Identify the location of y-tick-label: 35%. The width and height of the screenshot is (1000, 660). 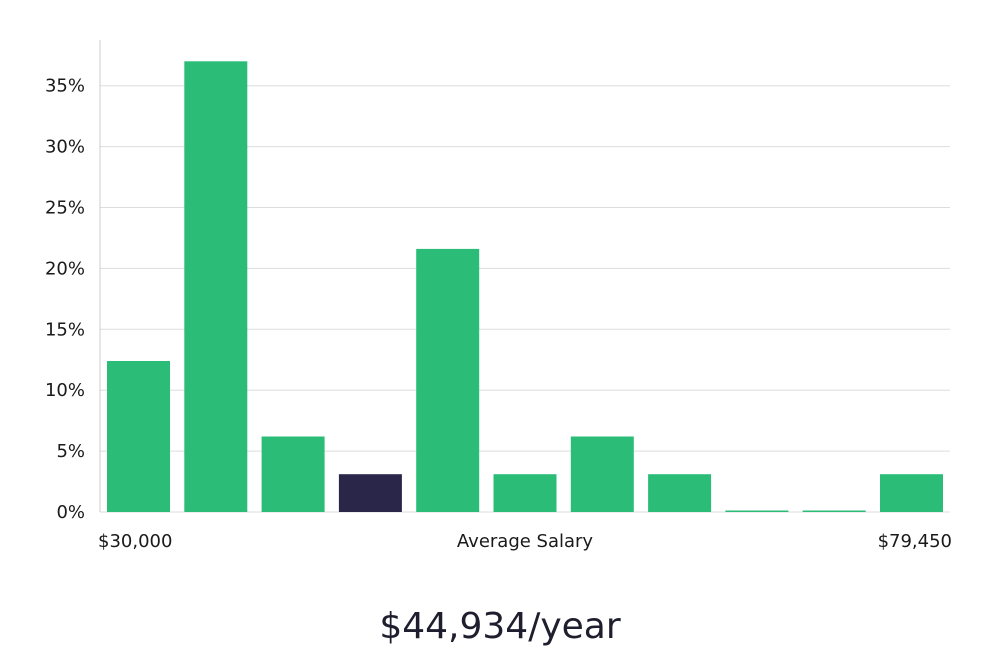
(65, 86).